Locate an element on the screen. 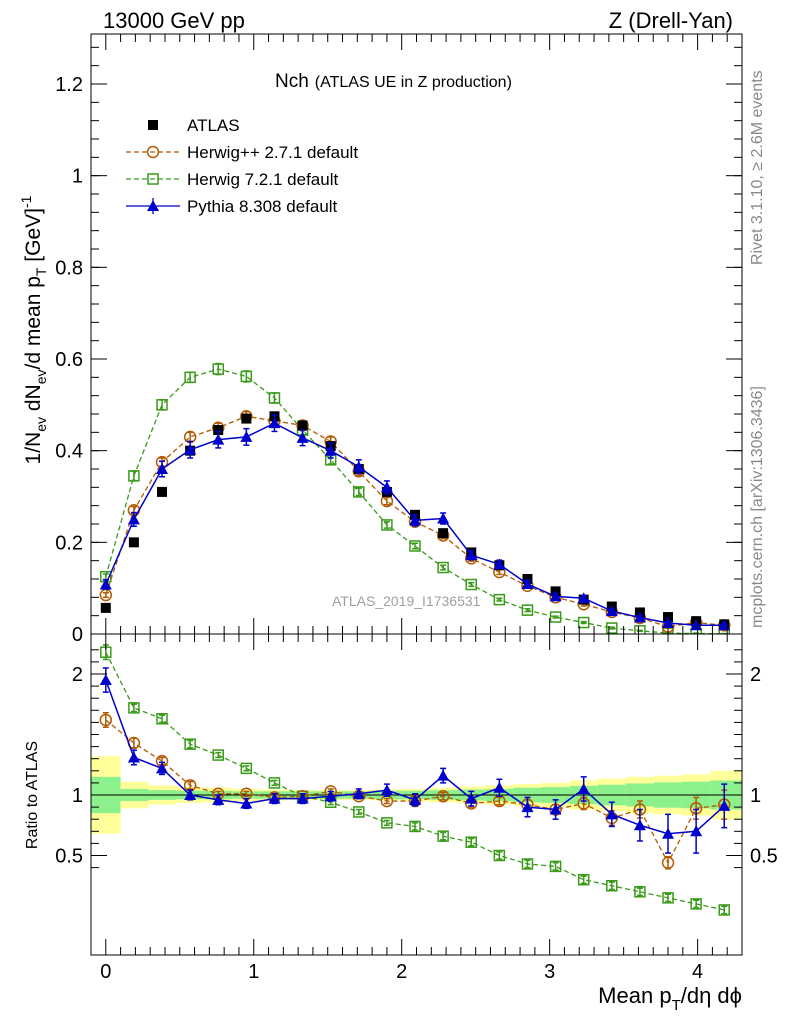  ratio-series-pythia is located at coordinates (415, 760).